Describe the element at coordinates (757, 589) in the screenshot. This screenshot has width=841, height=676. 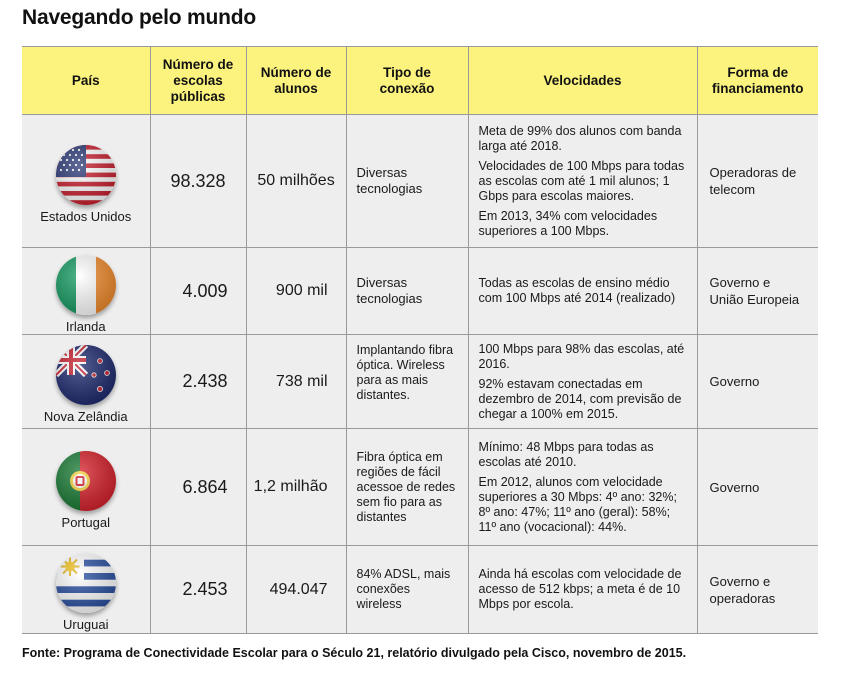
I see `financiamento-cell: Governo e operadoras` at that location.